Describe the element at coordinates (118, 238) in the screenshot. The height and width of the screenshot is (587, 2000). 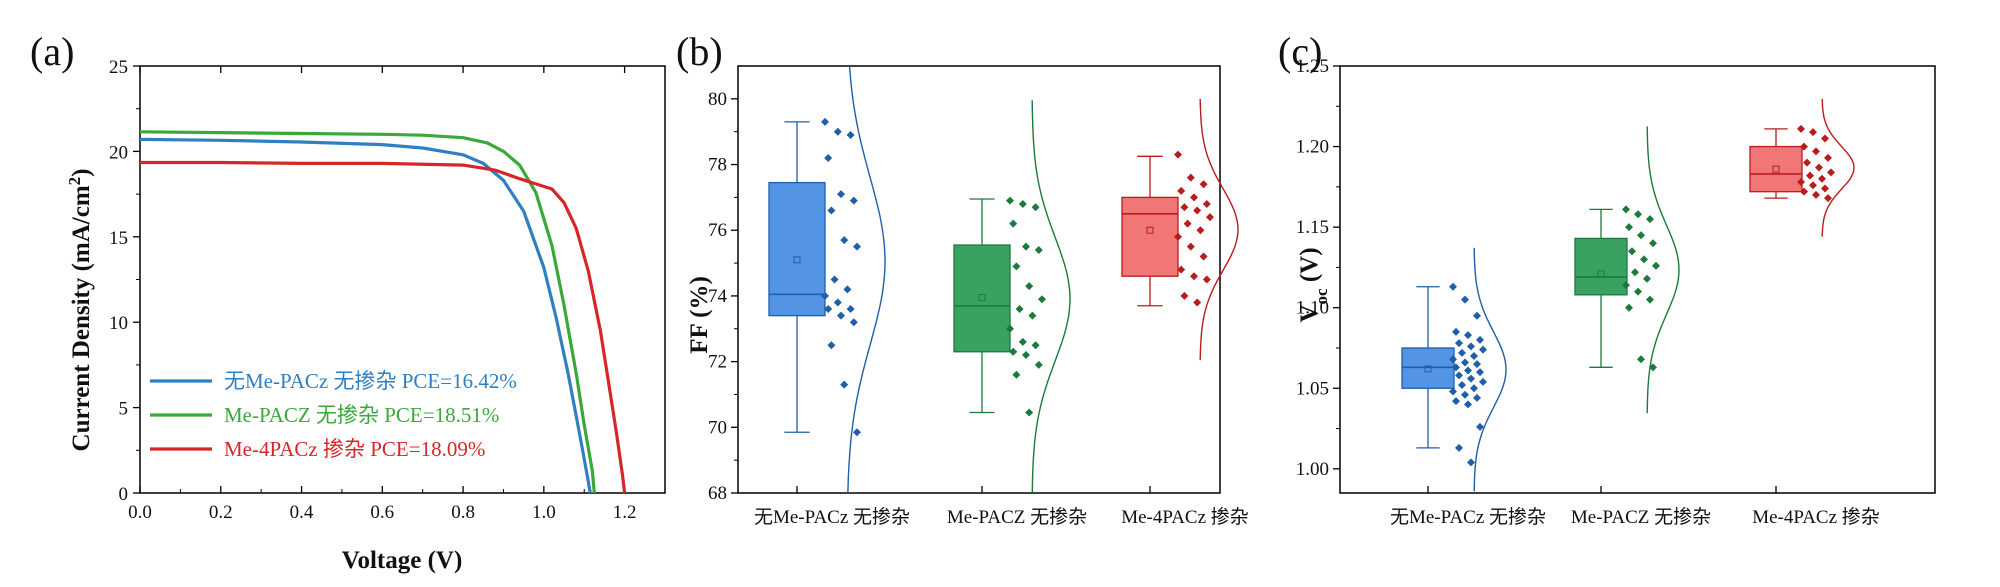
I see `a-y-tick-label: 15` at that location.